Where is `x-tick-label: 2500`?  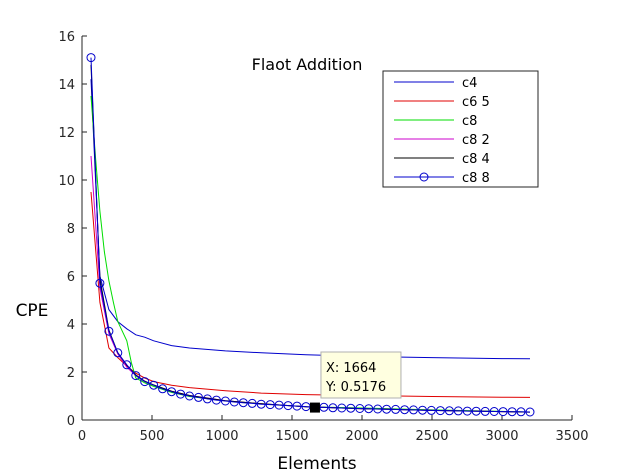
x-tick-label: 2500 is located at coordinates (431, 436).